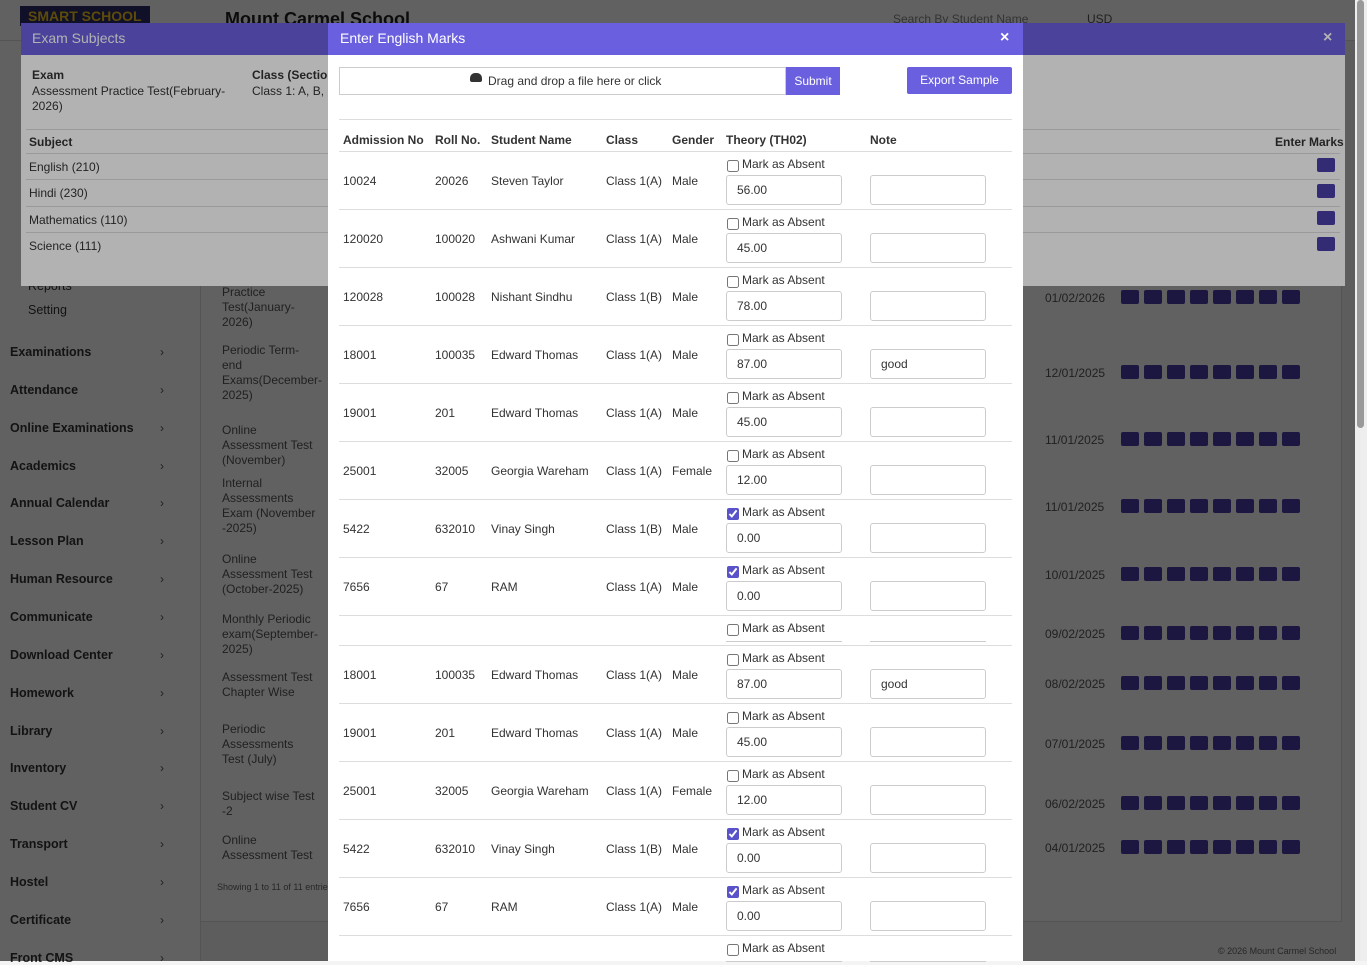 This screenshot has height=965, width=1367. What do you see at coordinates (51, 616) in the screenshot?
I see `sidebar-item: Communicate` at bounding box center [51, 616].